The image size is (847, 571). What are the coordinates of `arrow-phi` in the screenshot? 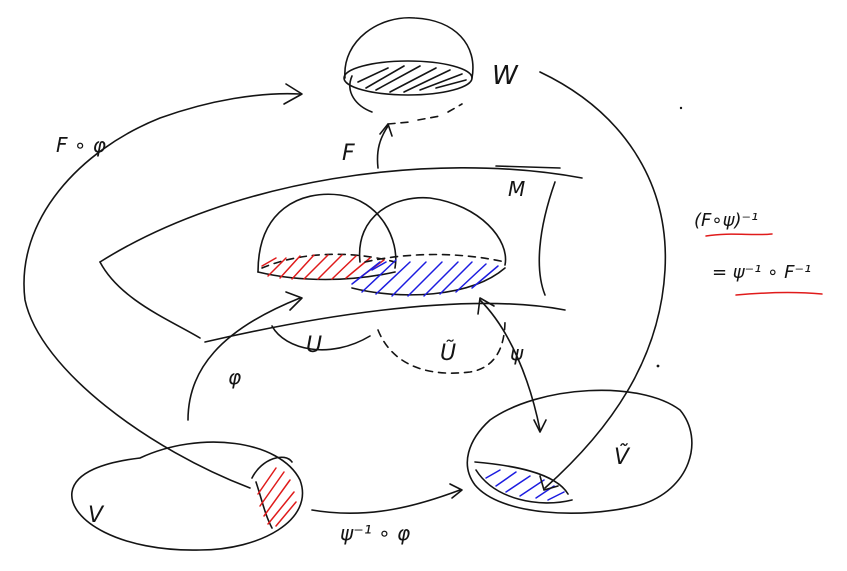 It's located at (244, 359).